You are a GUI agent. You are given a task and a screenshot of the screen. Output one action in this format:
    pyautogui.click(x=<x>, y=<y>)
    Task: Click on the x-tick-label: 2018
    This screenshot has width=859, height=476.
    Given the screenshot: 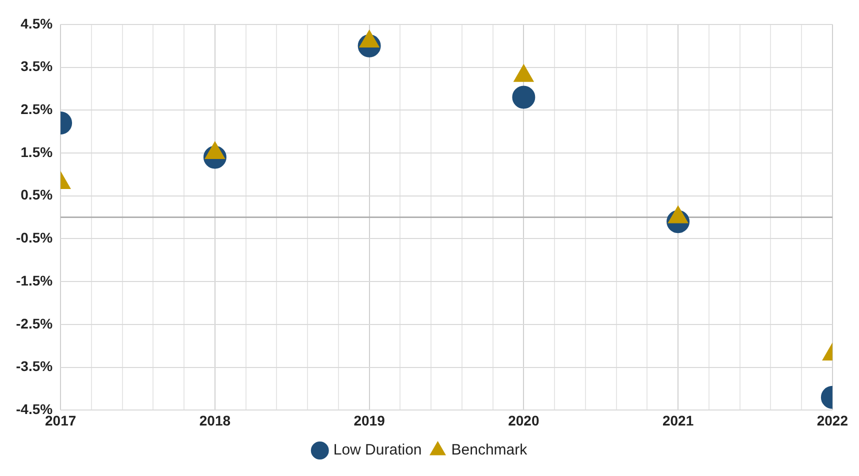 What is the action you would take?
    pyautogui.click(x=215, y=420)
    